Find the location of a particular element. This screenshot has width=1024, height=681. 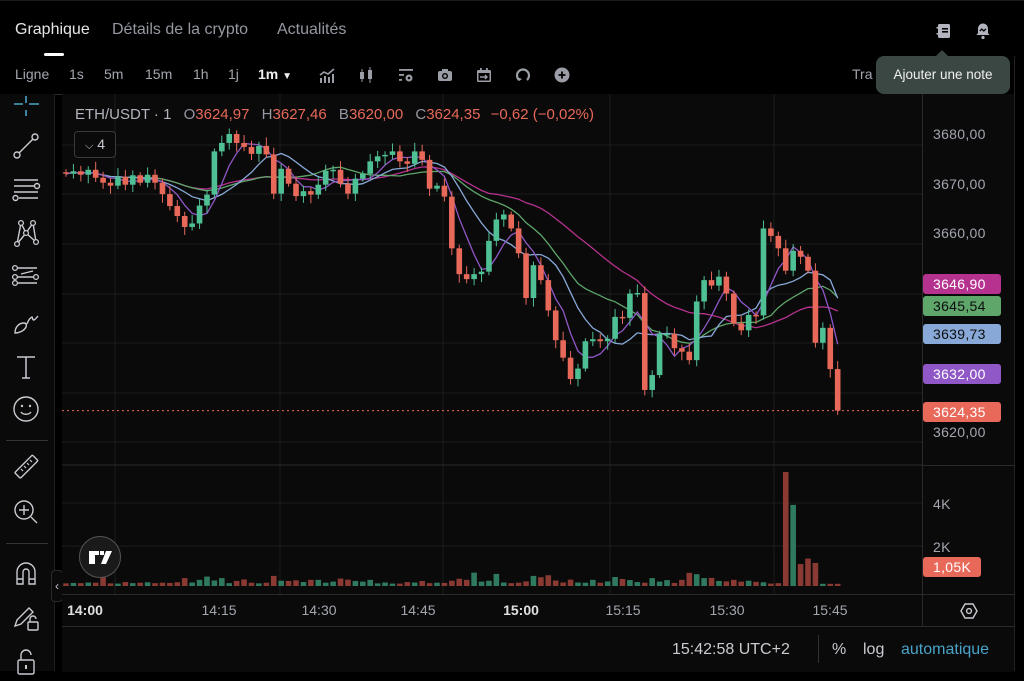

divider is located at coordinates (818, 649).